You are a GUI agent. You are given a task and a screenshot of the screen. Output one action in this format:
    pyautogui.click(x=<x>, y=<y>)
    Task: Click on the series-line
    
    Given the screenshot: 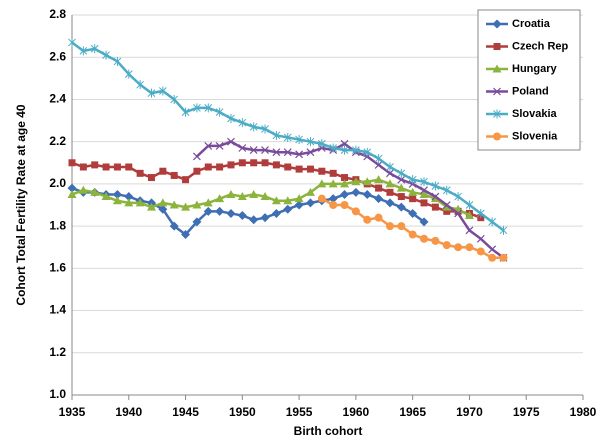 What is the action you would take?
    pyautogui.click(x=350, y=199)
    